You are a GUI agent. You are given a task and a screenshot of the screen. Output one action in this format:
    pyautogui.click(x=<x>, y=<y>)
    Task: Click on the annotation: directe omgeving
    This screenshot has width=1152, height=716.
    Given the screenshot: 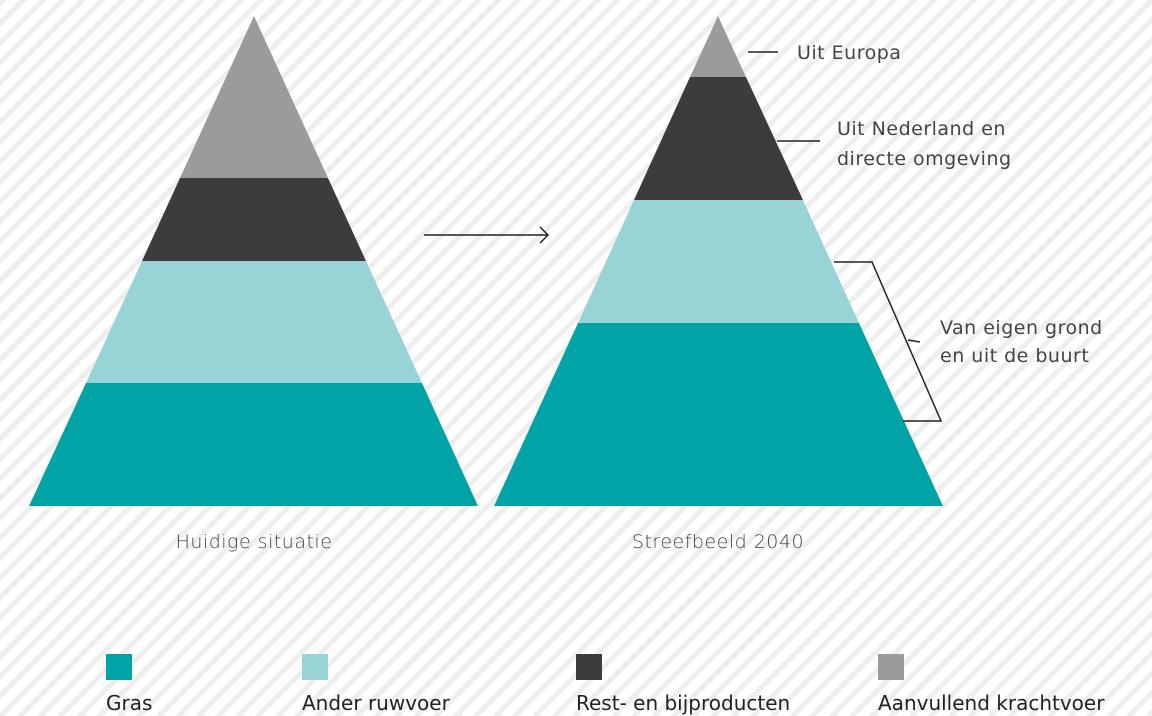 What is the action you would take?
    pyautogui.click(x=924, y=159)
    